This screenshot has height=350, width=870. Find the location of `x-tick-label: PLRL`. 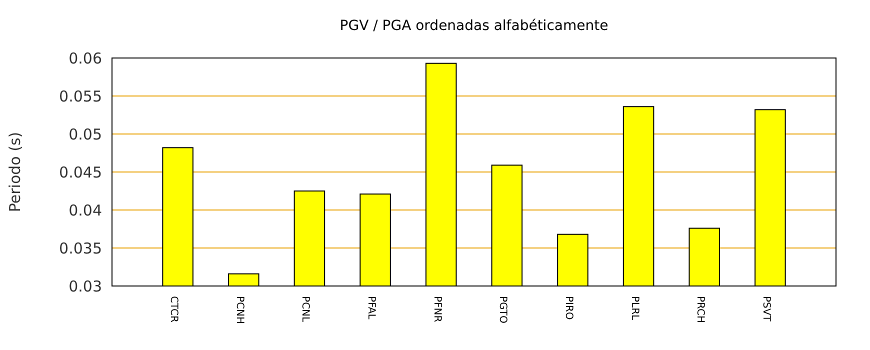

x-tick-label: PLRL is located at coordinates (634, 308).